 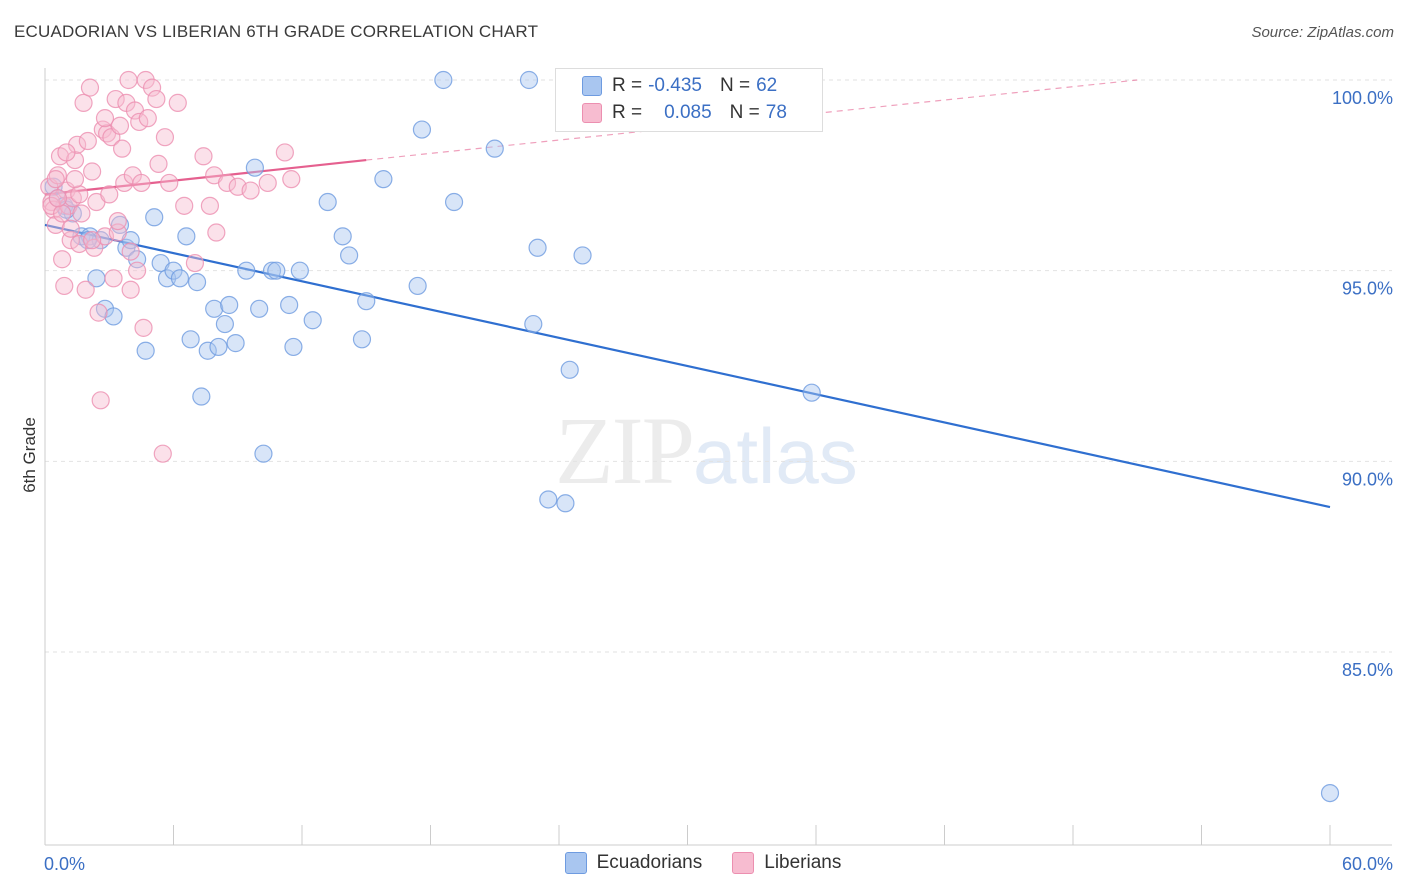 I want to click on x-tick-label: 60.0%, so click(x=1367, y=864).